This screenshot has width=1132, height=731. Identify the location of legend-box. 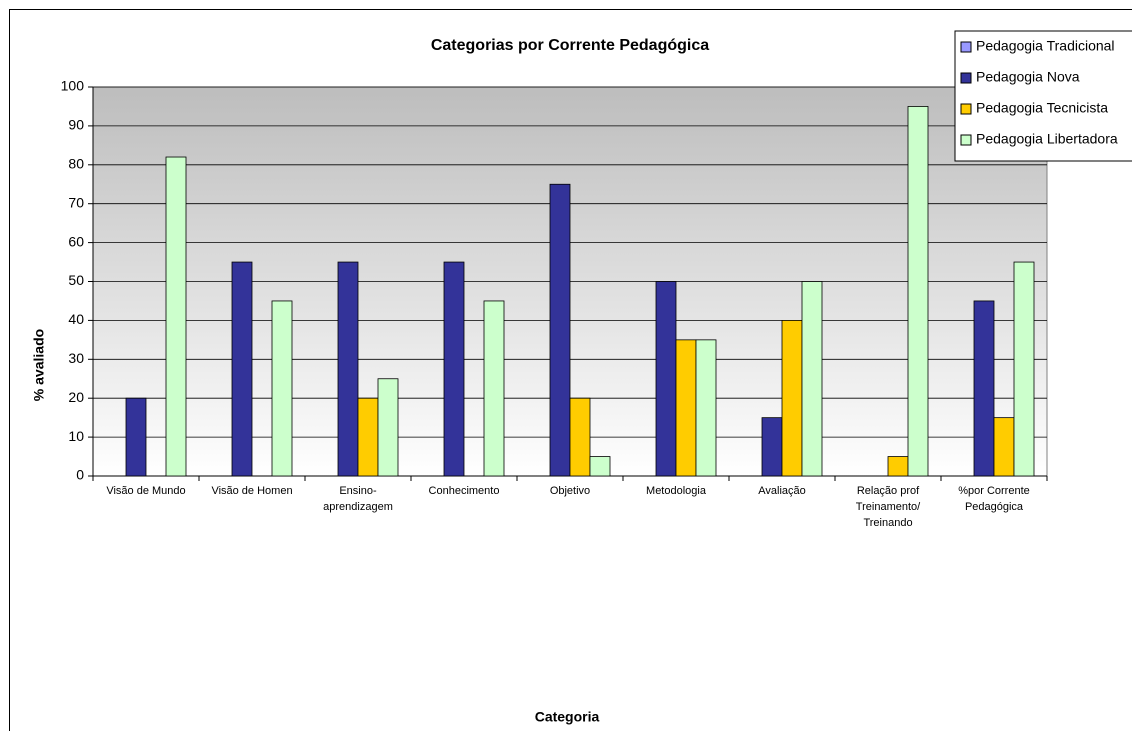
(1043, 96).